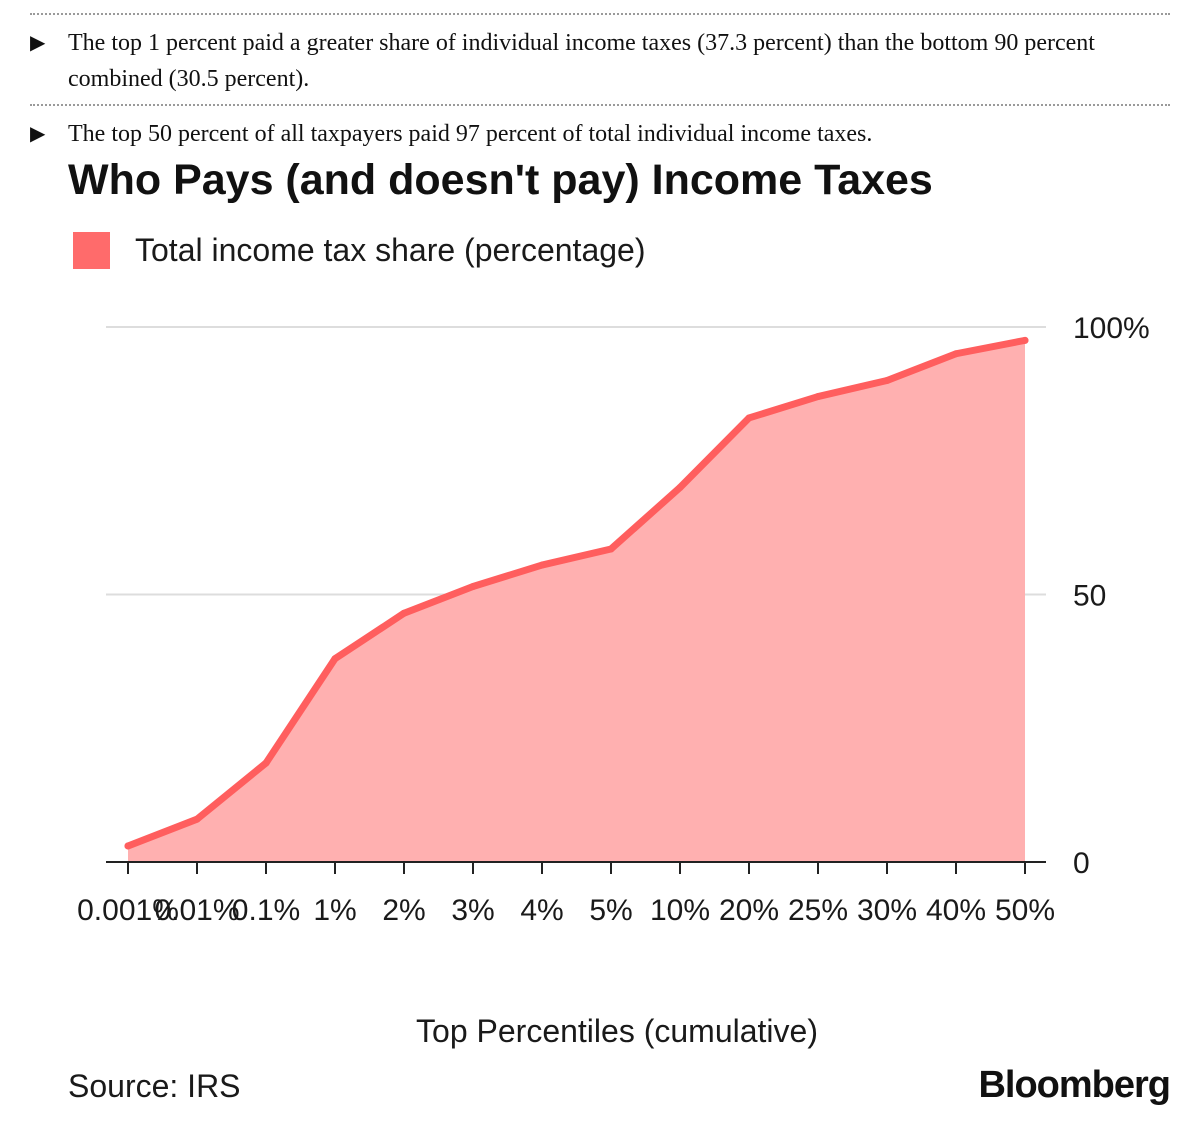  Describe the element at coordinates (128, 910) in the screenshot. I see `x-tick-label: 0.001%` at that location.